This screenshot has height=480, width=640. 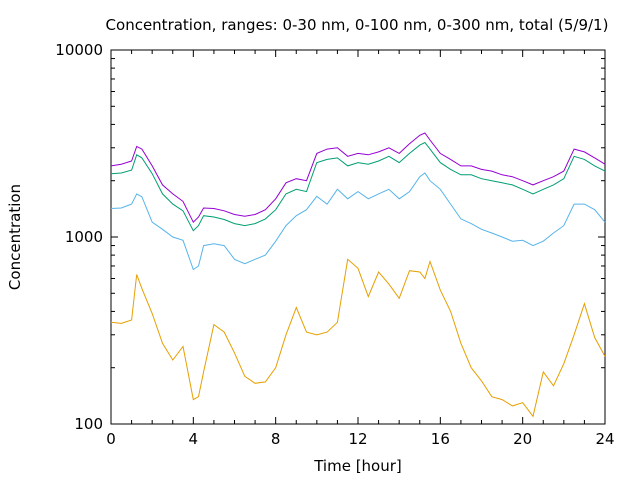 I want to click on y-tick-label: 1000, so click(x=84, y=237).